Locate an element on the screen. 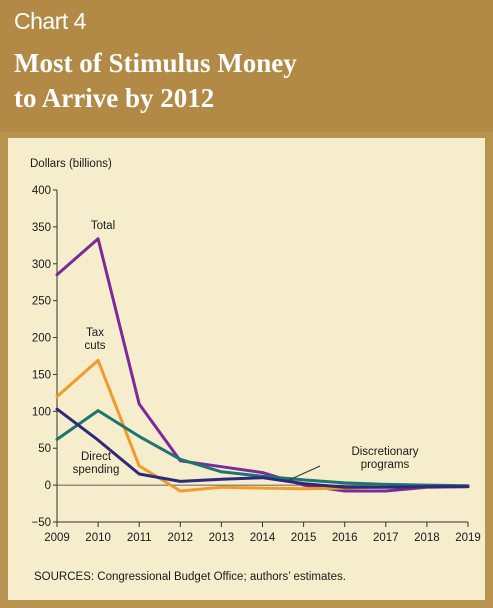 The width and height of the screenshot is (493, 608). x-tick-label: 2019 is located at coordinates (468, 538).